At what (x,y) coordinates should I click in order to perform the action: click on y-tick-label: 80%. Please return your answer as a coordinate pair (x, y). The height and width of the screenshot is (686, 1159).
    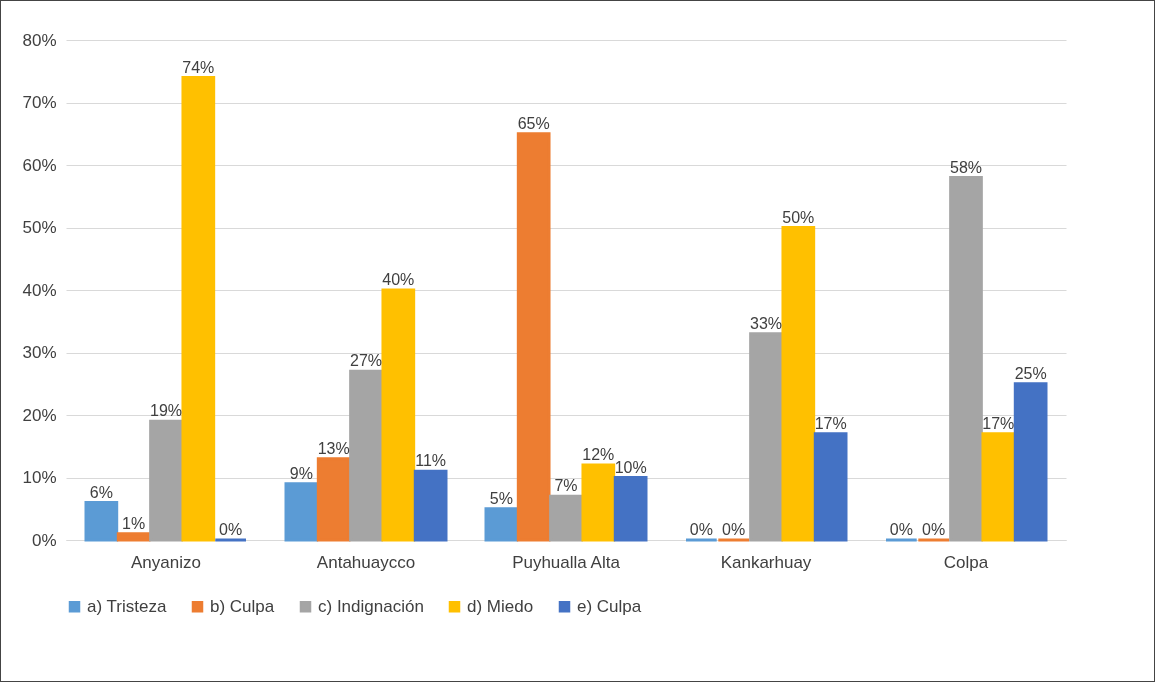
    Looking at the image, I should click on (39, 40).